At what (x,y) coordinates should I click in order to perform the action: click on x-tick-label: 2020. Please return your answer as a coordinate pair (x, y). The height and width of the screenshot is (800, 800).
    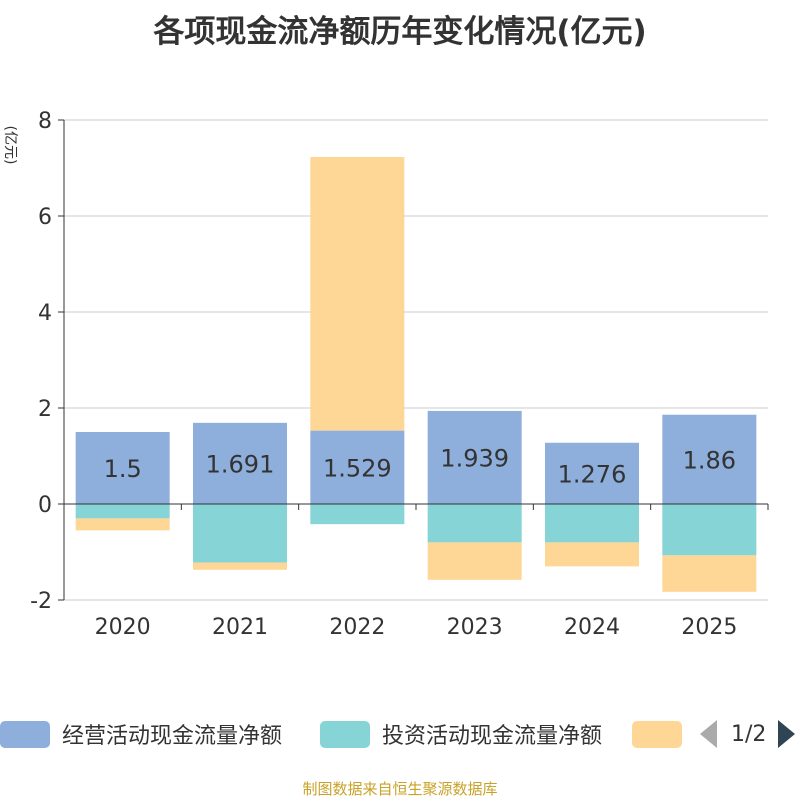
    Looking at the image, I should click on (123, 627).